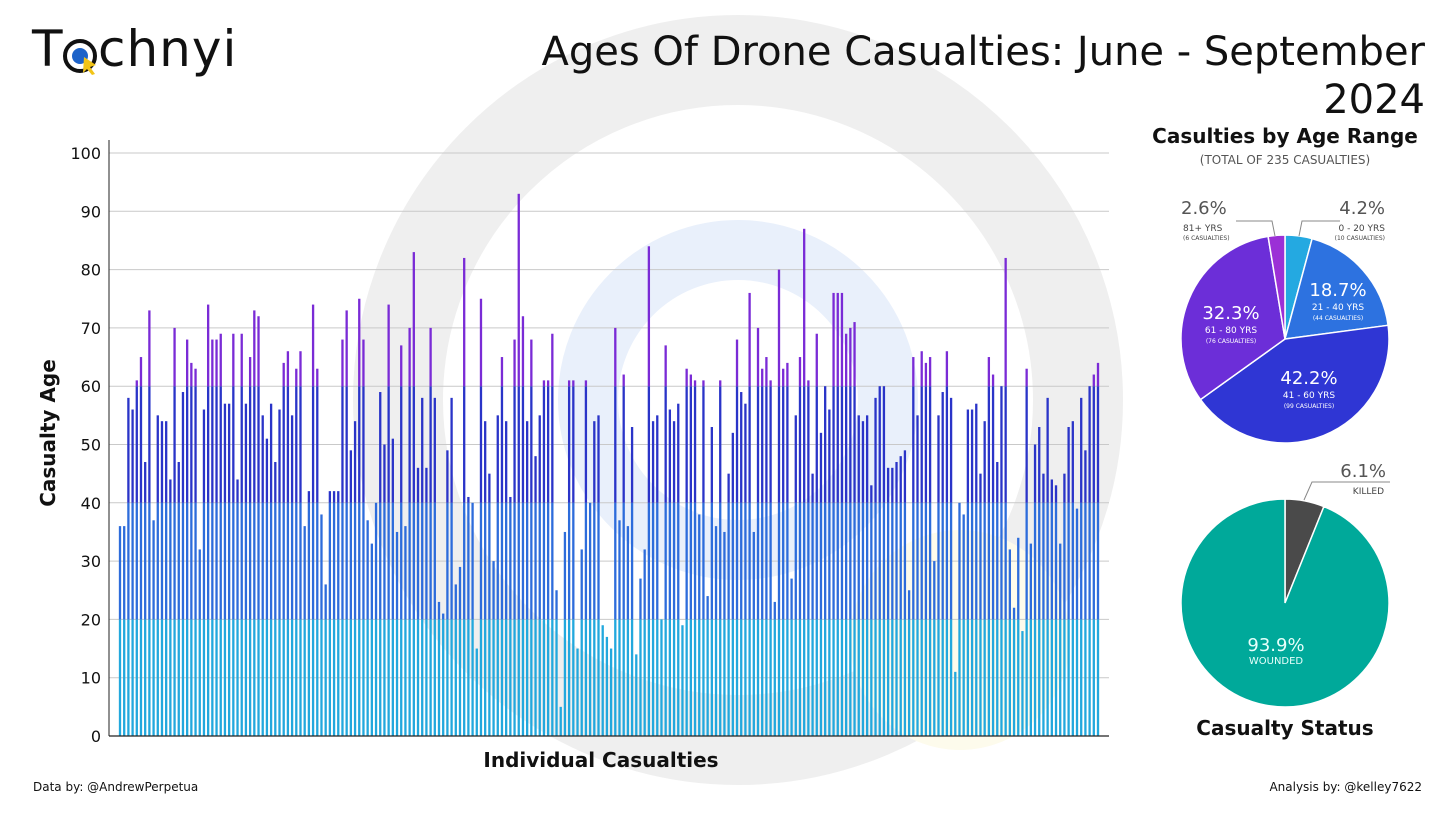 Image resolution: width=1456 pixels, height=819 pixels. I want to click on y-tick-label: 40, so click(91, 503).